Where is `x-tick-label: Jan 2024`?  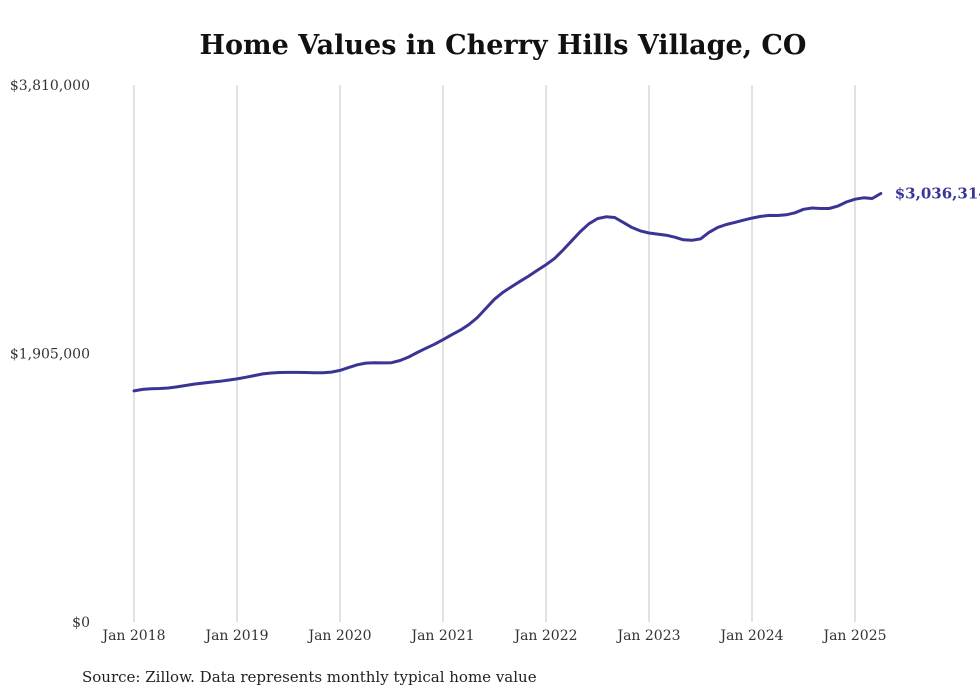
x-tick-label: Jan 2024 is located at coordinates (750, 636).